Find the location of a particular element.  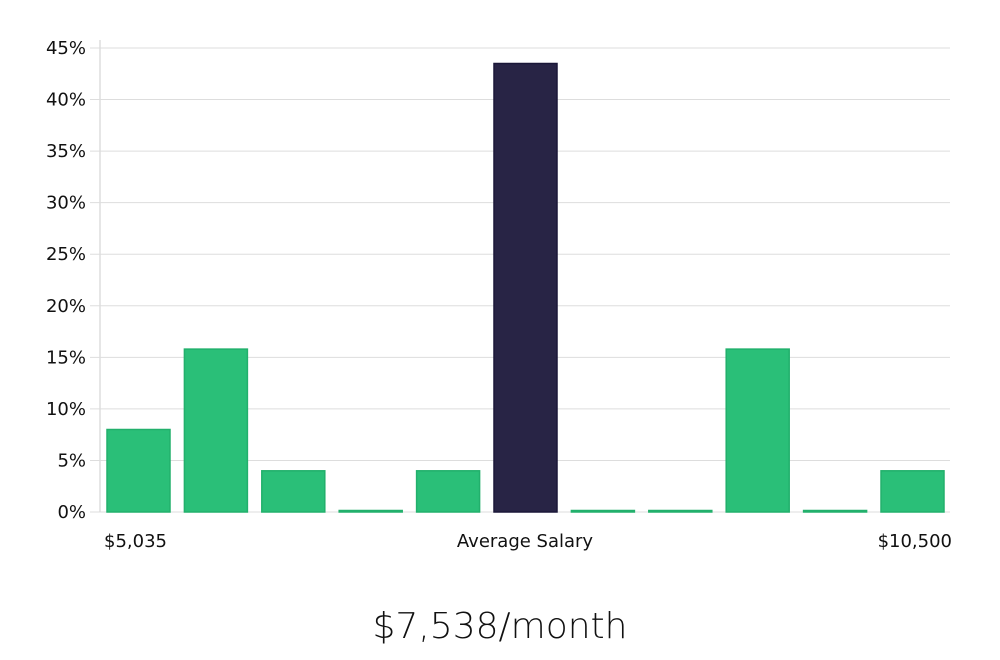

bar-highlight is located at coordinates (525, 287).